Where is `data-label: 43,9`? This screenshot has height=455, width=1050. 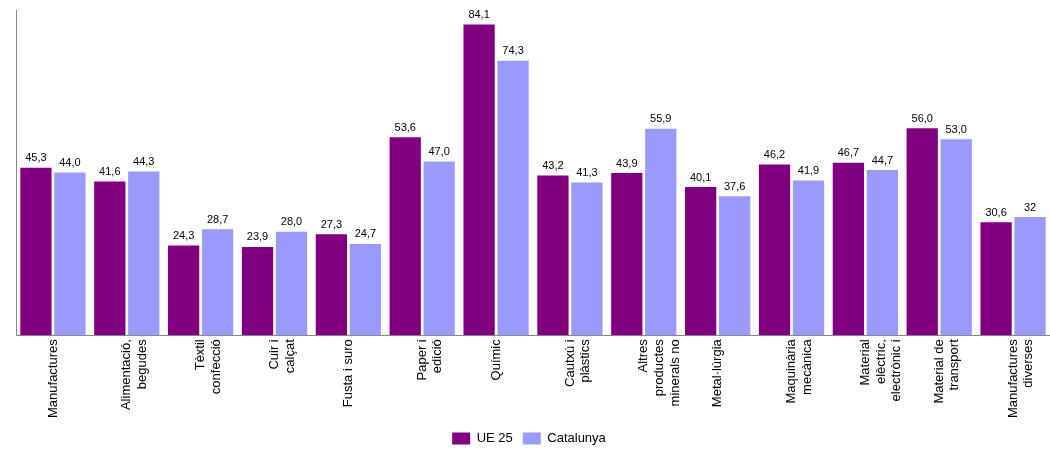 data-label: 43,9 is located at coordinates (627, 162).